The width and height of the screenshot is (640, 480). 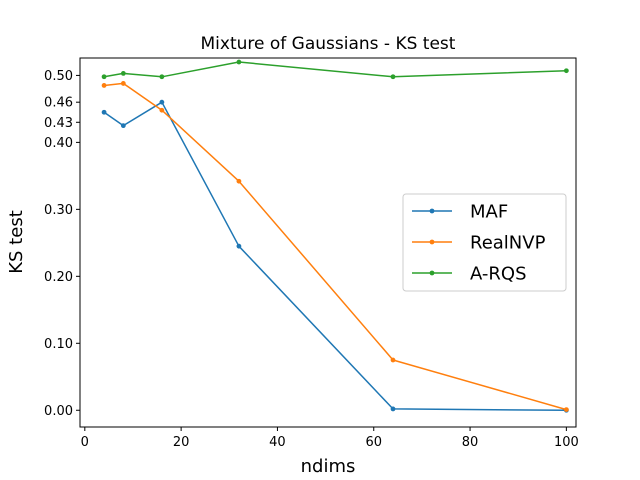 I want to click on legend-label-a-rqs: A-RQS, so click(x=498, y=274).